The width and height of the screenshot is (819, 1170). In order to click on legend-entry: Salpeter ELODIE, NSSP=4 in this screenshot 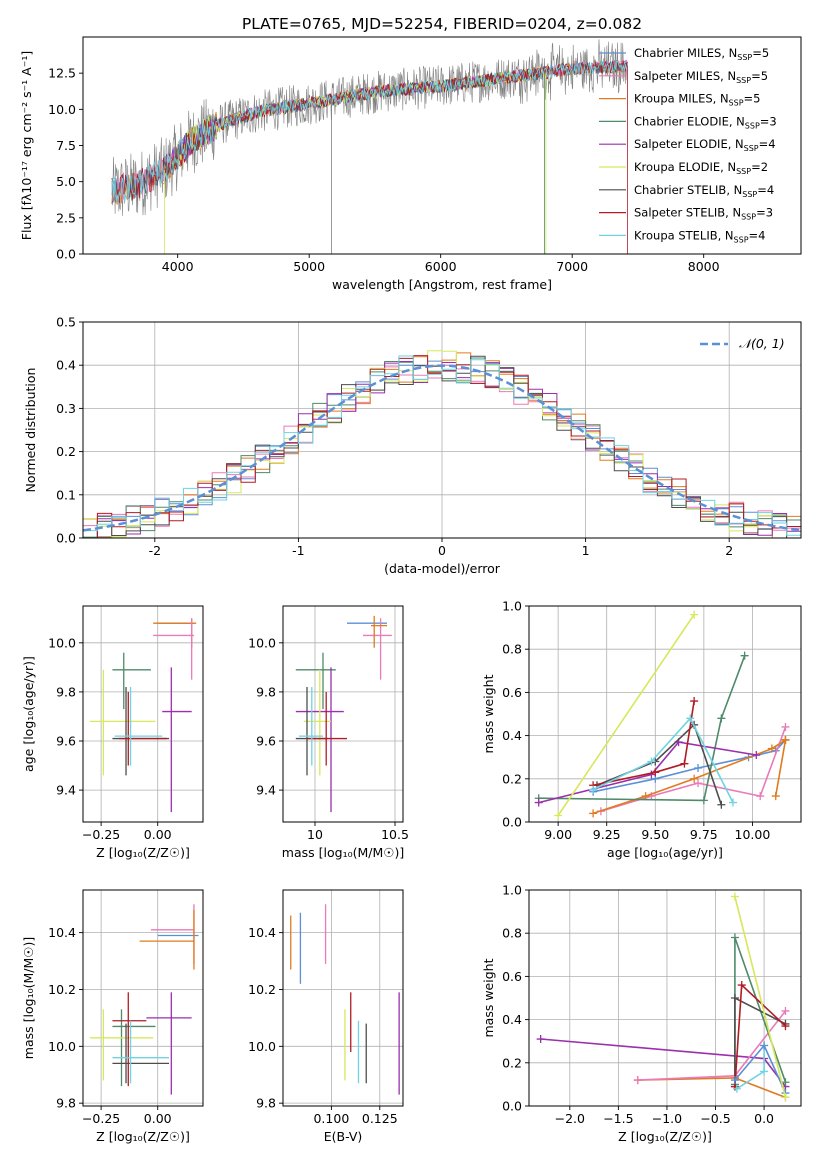, I will do `click(705, 145)`.